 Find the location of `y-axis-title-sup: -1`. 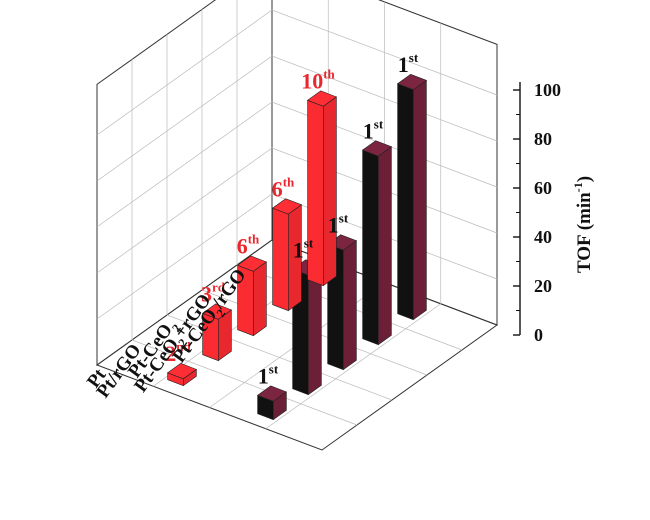

y-axis-title-sup: -1 is located at coordinates (578, 187).